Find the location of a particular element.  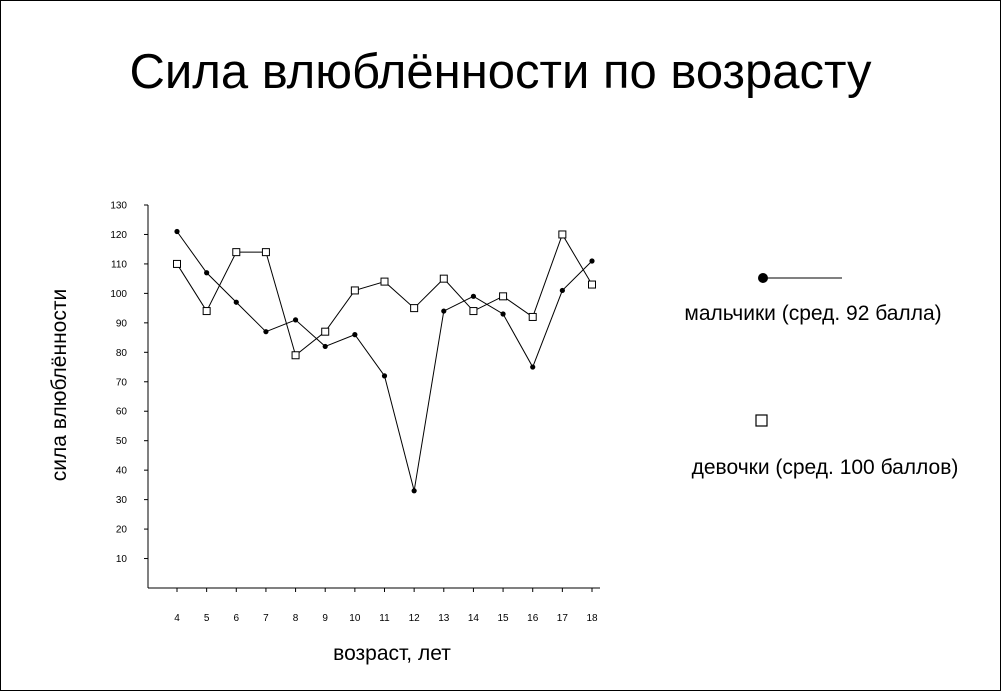

y-tick-label: 10 is located at coordinates (122, 559).